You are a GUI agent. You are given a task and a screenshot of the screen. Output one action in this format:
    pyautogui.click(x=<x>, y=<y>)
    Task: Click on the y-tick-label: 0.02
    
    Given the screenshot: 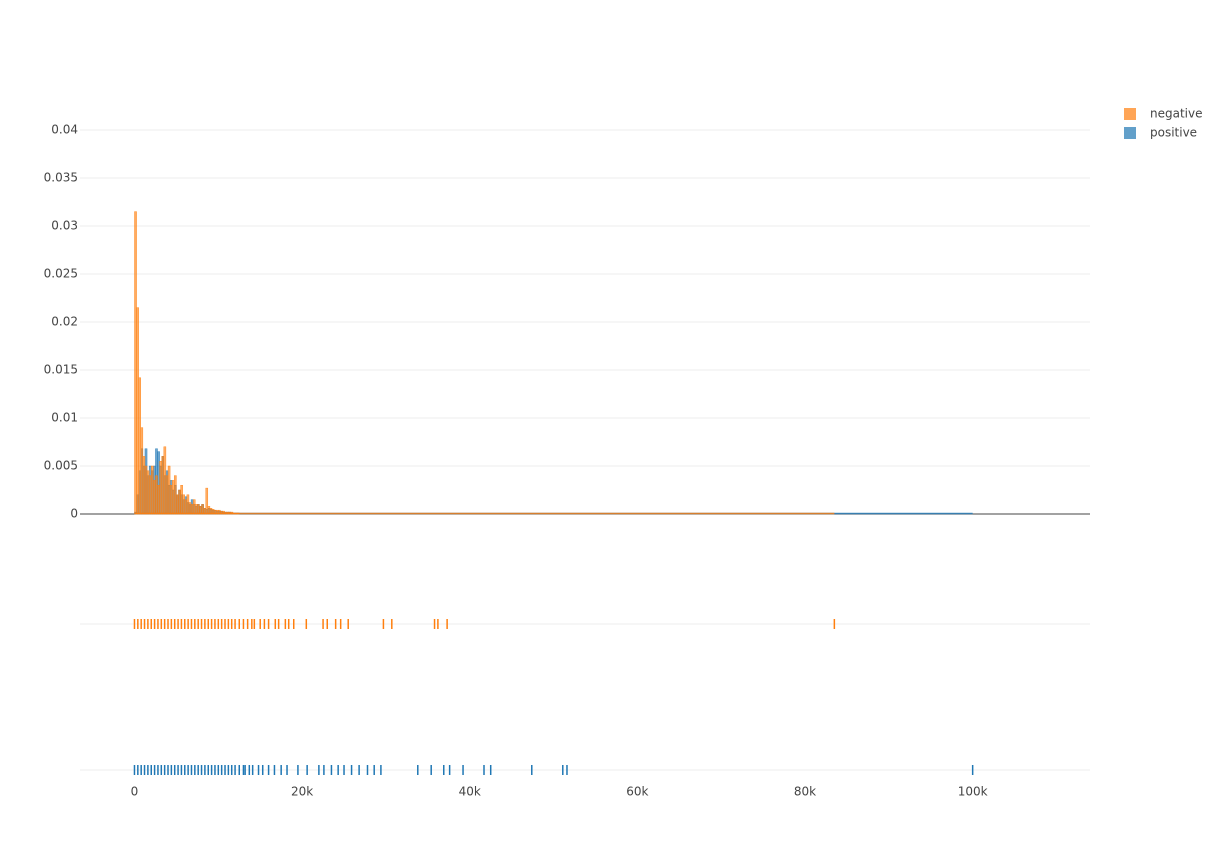 What is the action you would take?
    pyautogui.click(x=64, y=322)
    